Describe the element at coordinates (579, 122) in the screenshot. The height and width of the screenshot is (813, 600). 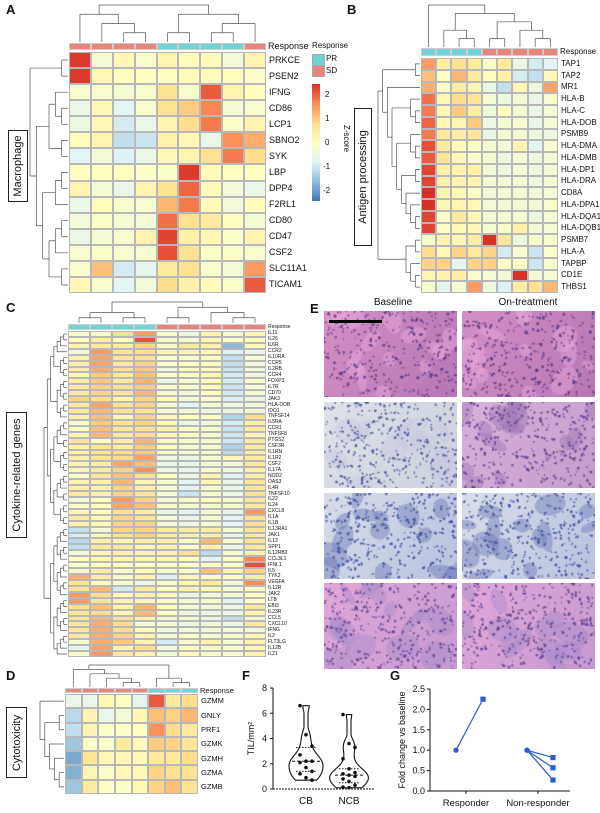
I see `gene-label: HLA-DOB` at that location.